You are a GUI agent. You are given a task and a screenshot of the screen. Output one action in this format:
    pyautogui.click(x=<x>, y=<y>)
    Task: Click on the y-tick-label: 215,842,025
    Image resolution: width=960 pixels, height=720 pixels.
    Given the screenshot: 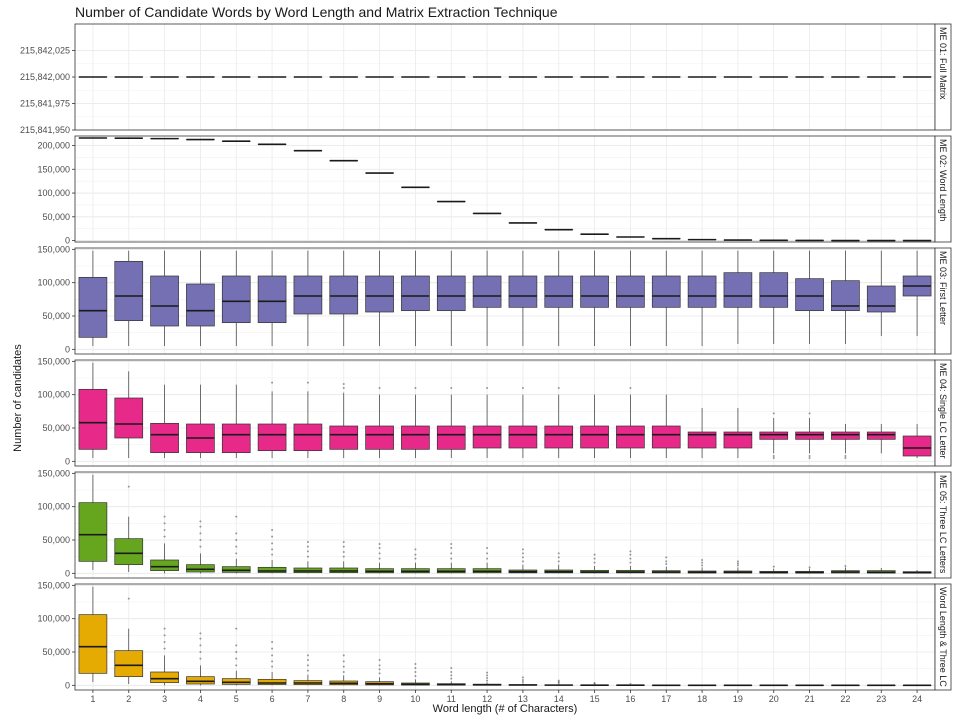 What is the action you would take?
    pyautogui.click(x=45, y=51)
    